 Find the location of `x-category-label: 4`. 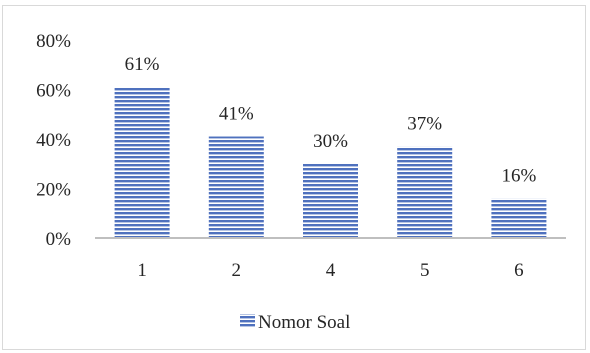

x-category-label: 4 is located at coordinates (331, 270).